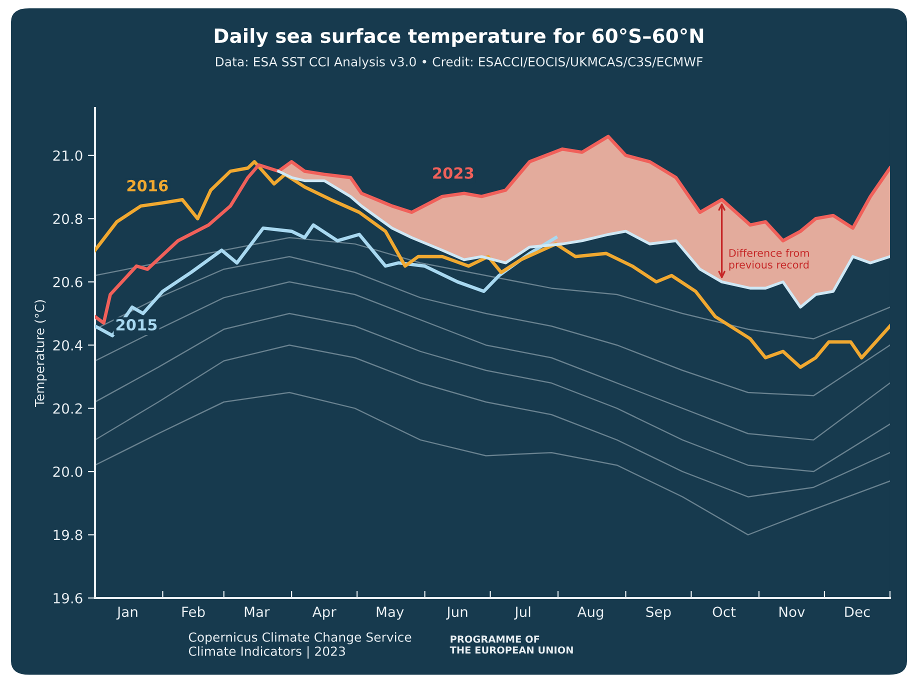 Image resolution: width=918 pixels, height=683 pixels. I want to click on chart-subtitle: Data: ESA SST CCI Analysis v3.0 • Credit: ESACCI/EOCIS/UKMCAS/C3S/ECMWF, so click(459, 62).